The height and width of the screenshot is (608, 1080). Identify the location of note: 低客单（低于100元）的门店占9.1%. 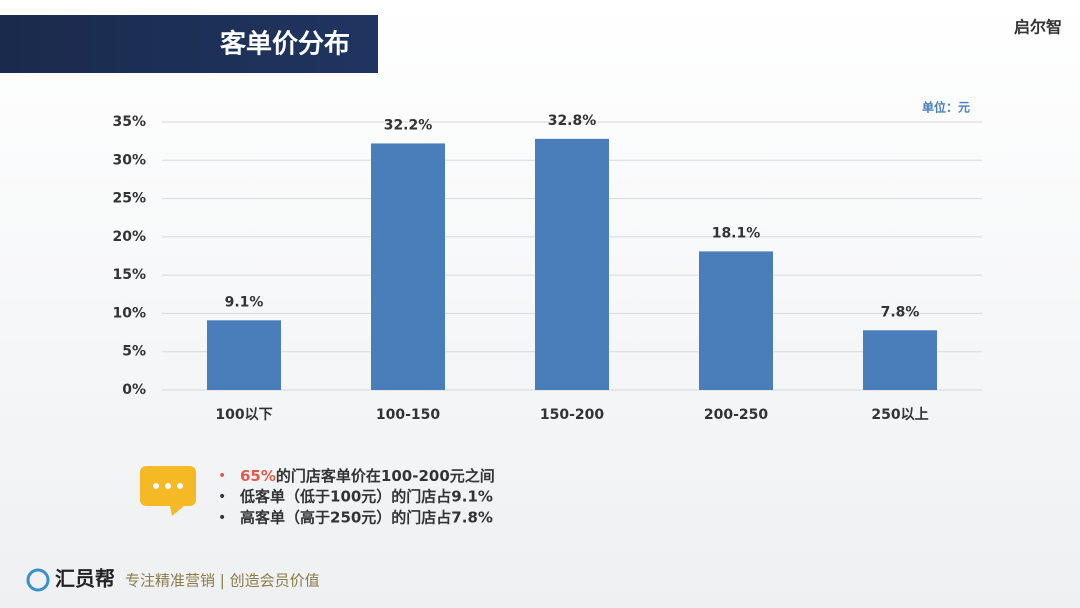
(366, 497).